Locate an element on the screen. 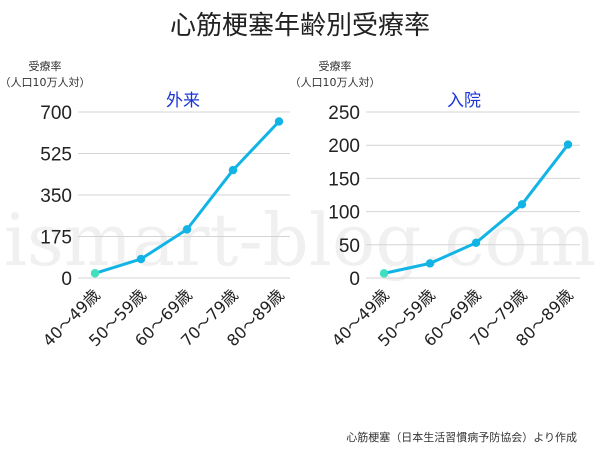 The width and height of the screenshot is (600, 450). panel-2-y-tick-label: 150 is located at coordinates (344, 179).